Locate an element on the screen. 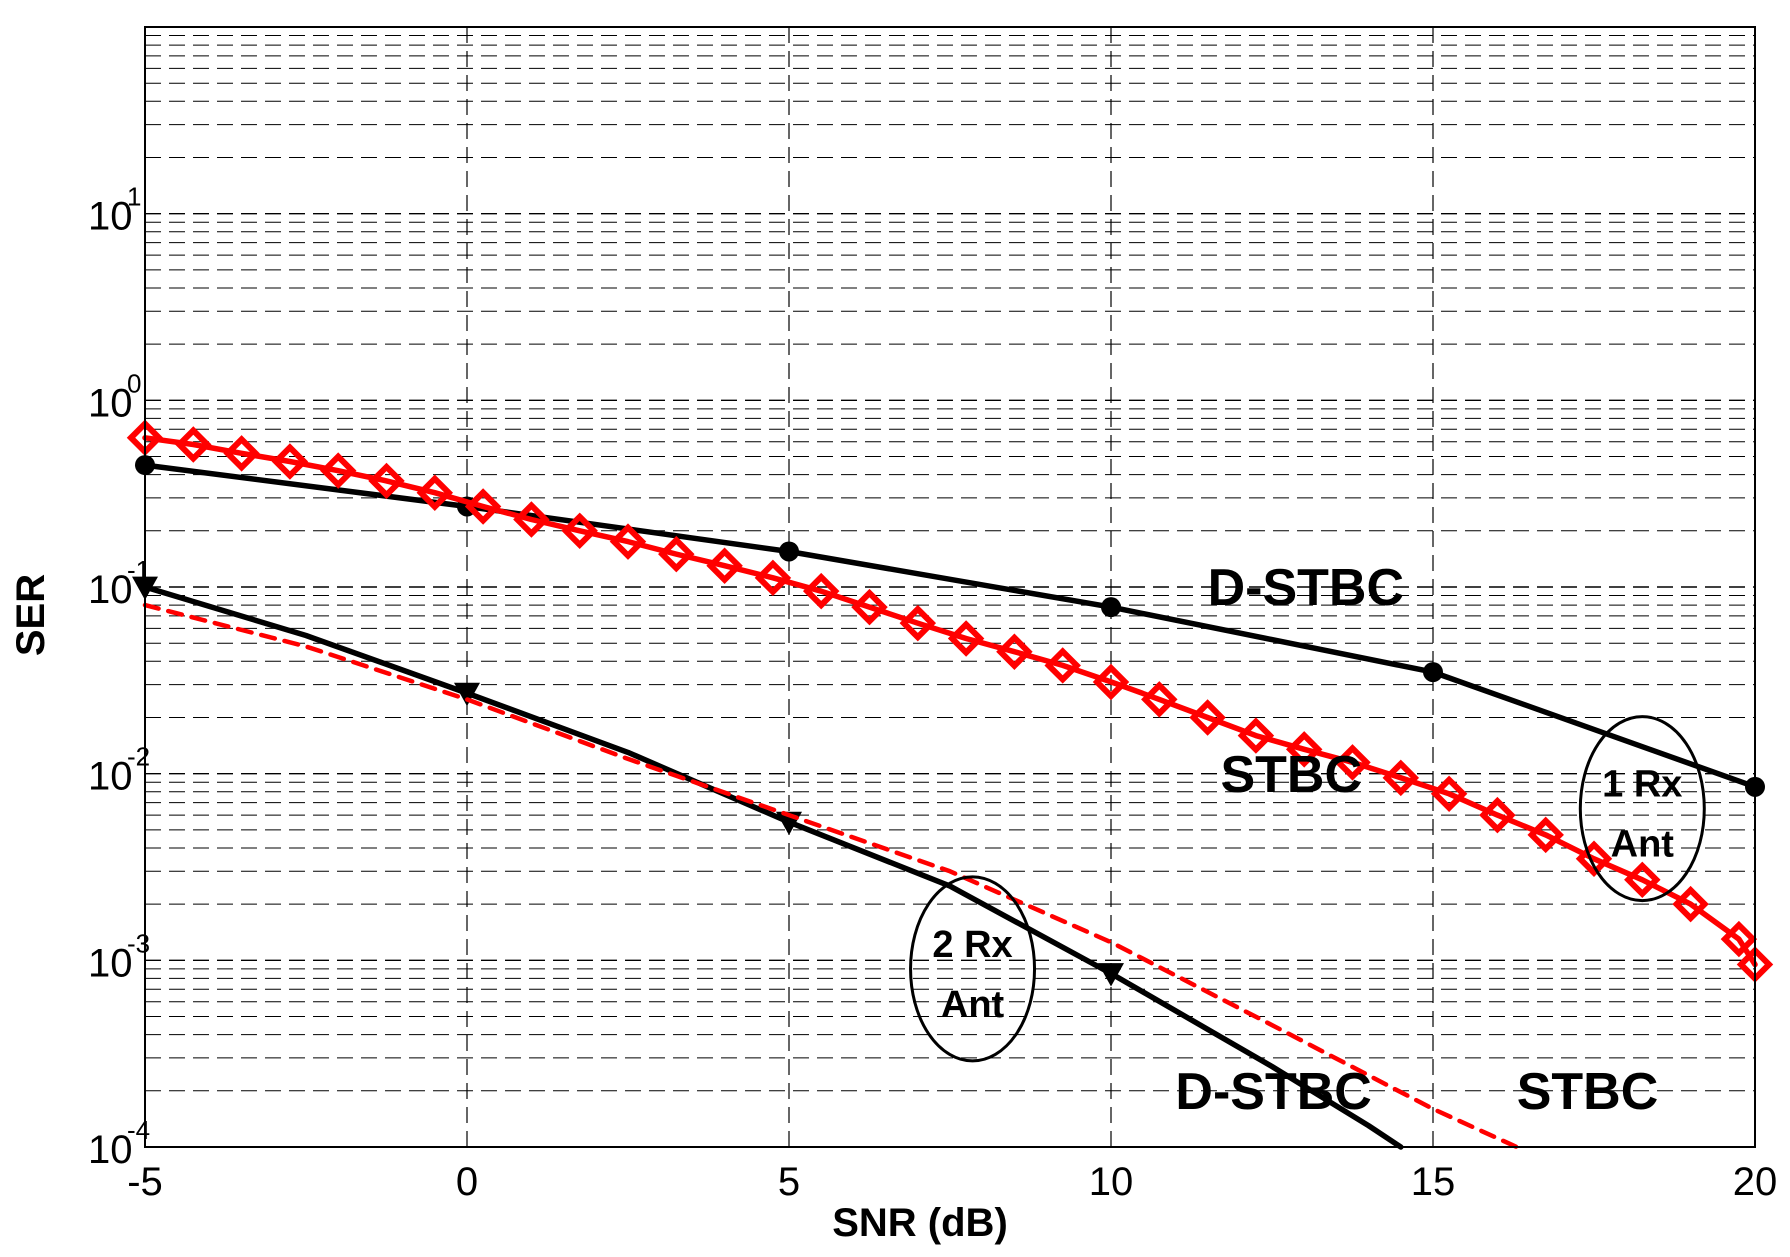 The height and width of the screenshot is (1257, 1790). y-tick-label: 10⁻¹ is located at coordinates (119, 583).